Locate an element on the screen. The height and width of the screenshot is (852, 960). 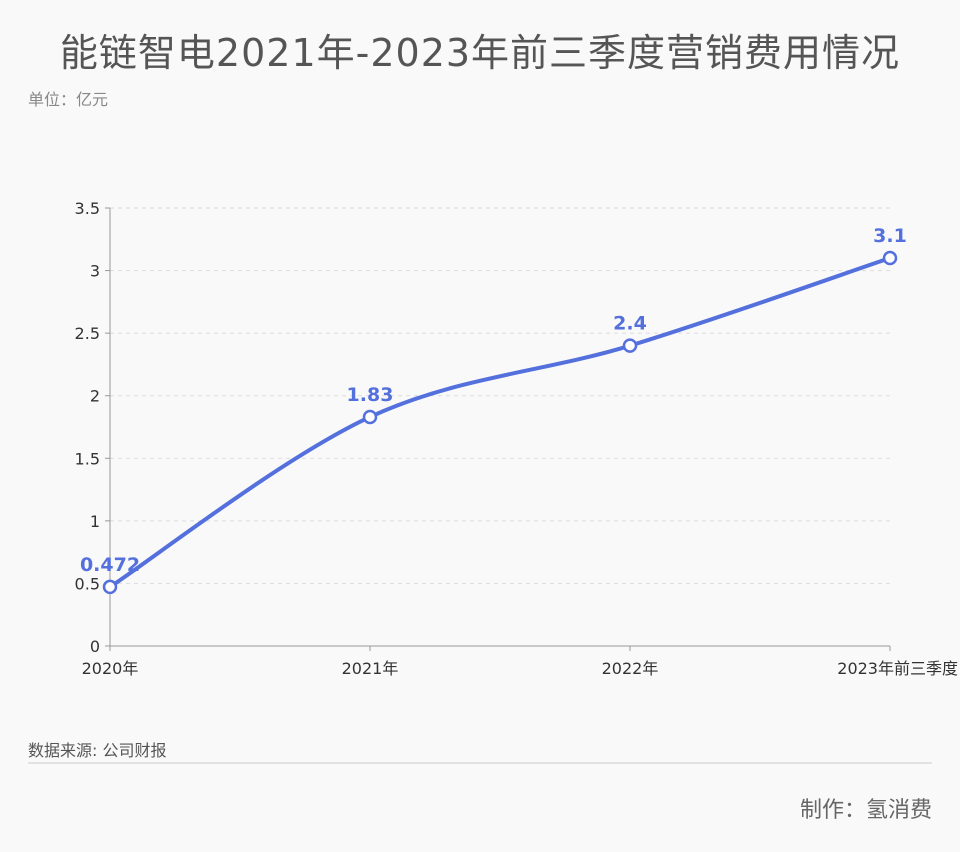
y-tick-label: 2.5 is located at coordinates (87, 333).